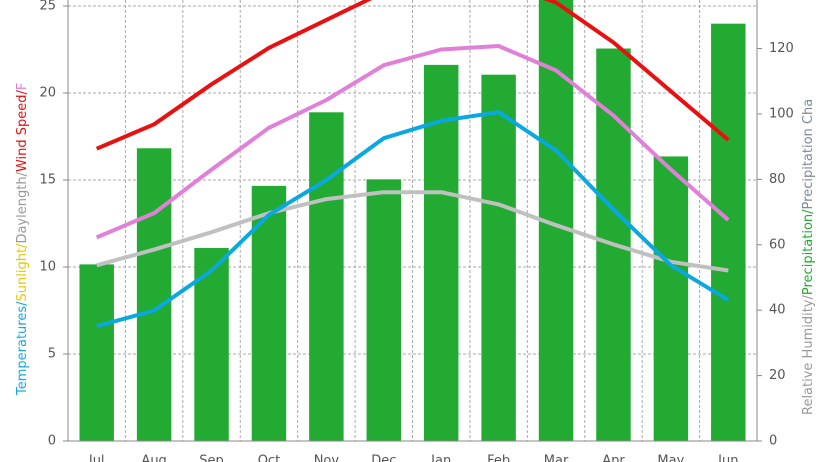 Image resolution: width=820 pixels, height=462 pixels. What do you see at coordinates (383, 458) in the screenshot?
I see `x-tick-label: Dec` at bounding box center [383, 458].